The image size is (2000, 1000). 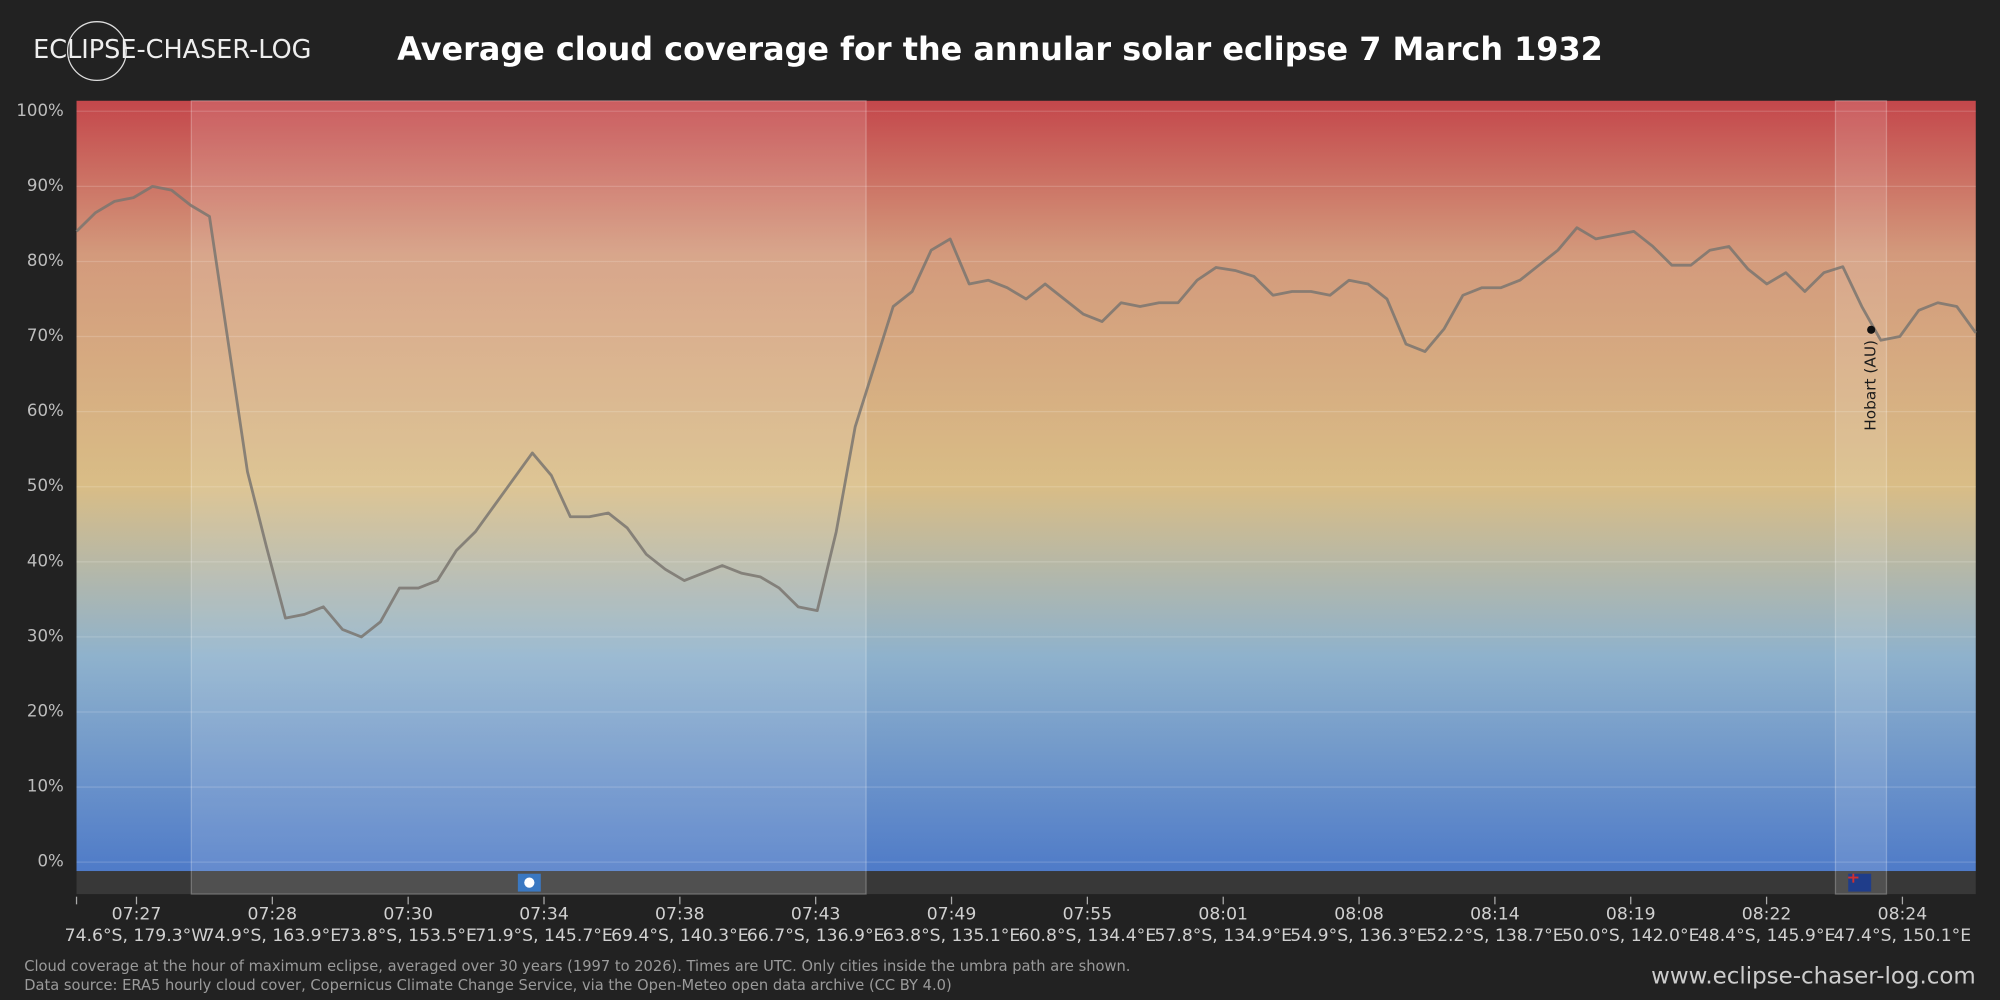 What do you see at coordinates (1813, 977) in the screenshot?
I see `website: www.eclipse-chaser-log.com` at bounding box center [1813, 977].